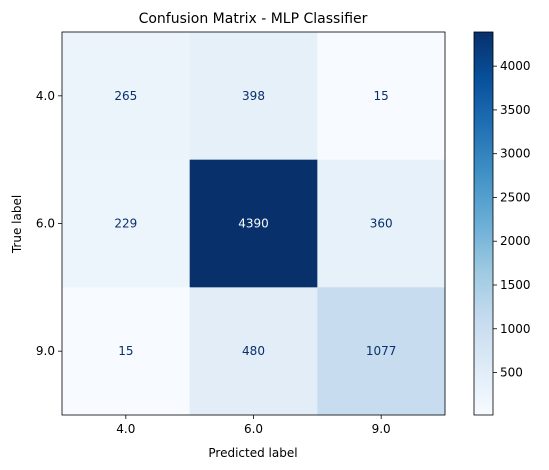 The height and width of the screenshot is (470, 549). I want to click on cell-value-label: 480, so click(253, 351).